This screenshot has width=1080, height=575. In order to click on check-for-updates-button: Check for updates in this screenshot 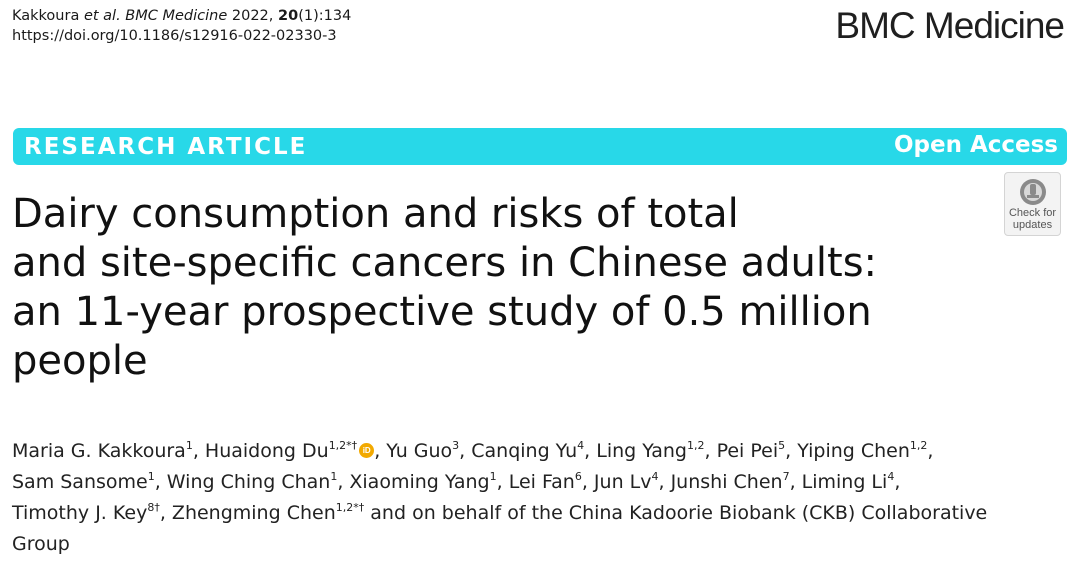, I will do `click(1032, 204)`.